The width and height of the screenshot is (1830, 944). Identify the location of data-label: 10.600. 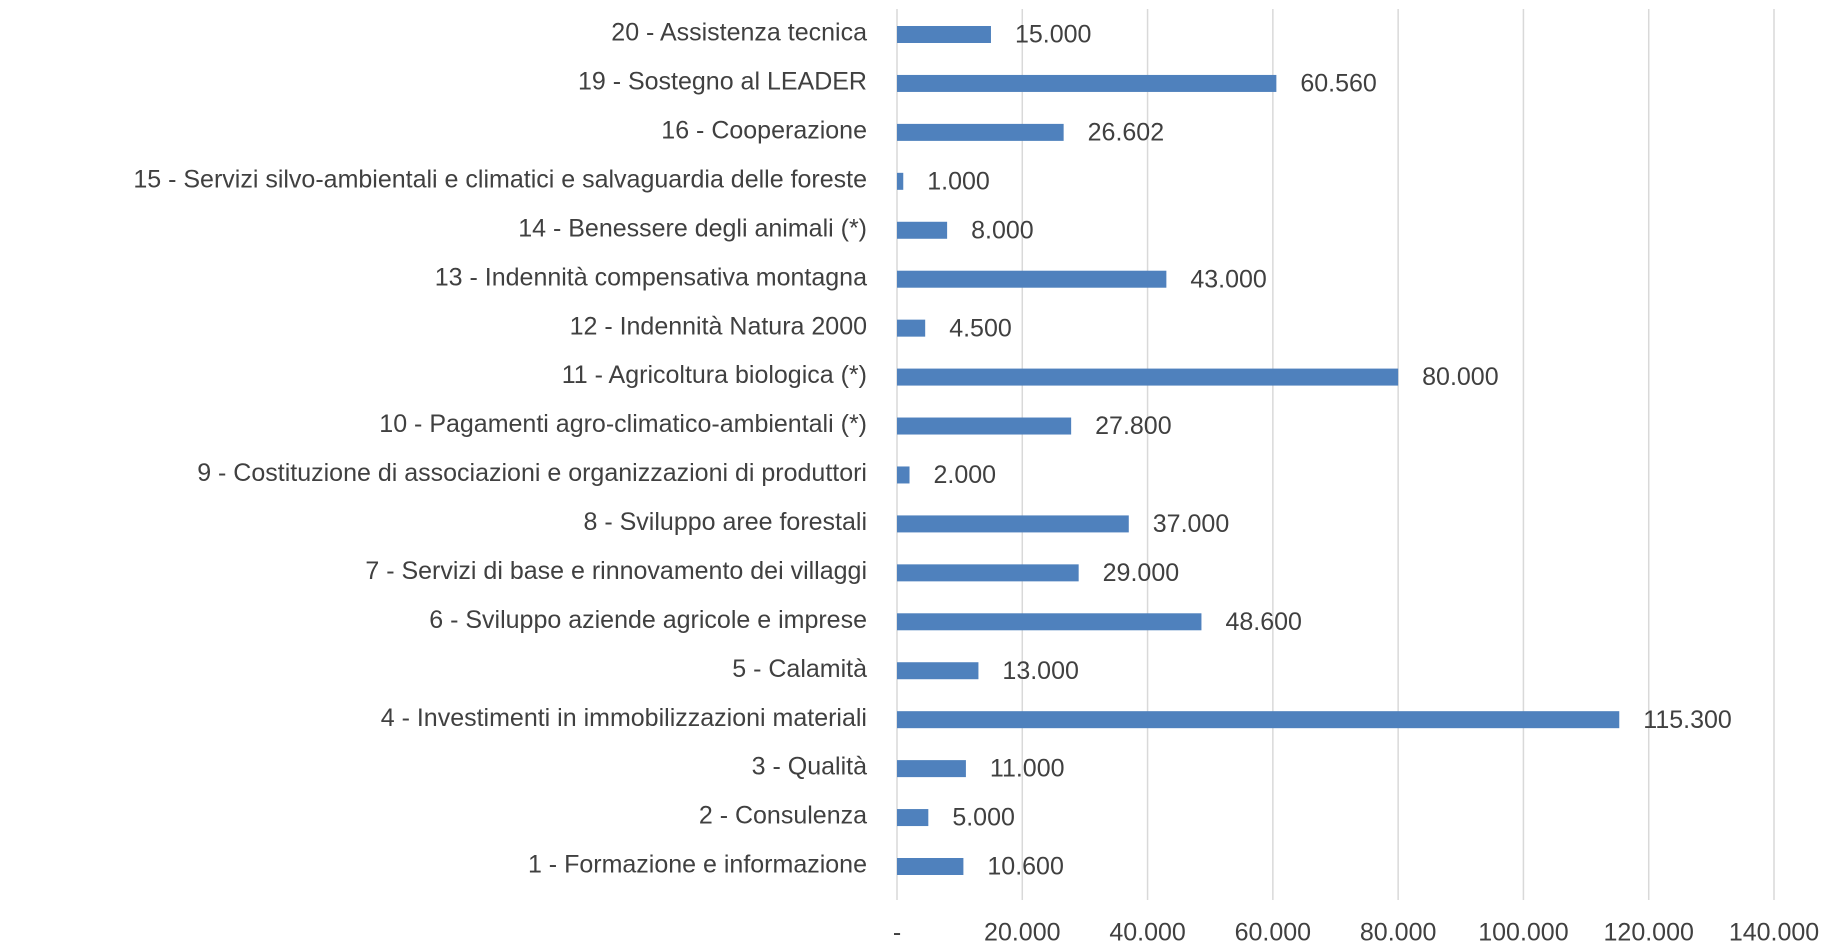
(1025, 867).